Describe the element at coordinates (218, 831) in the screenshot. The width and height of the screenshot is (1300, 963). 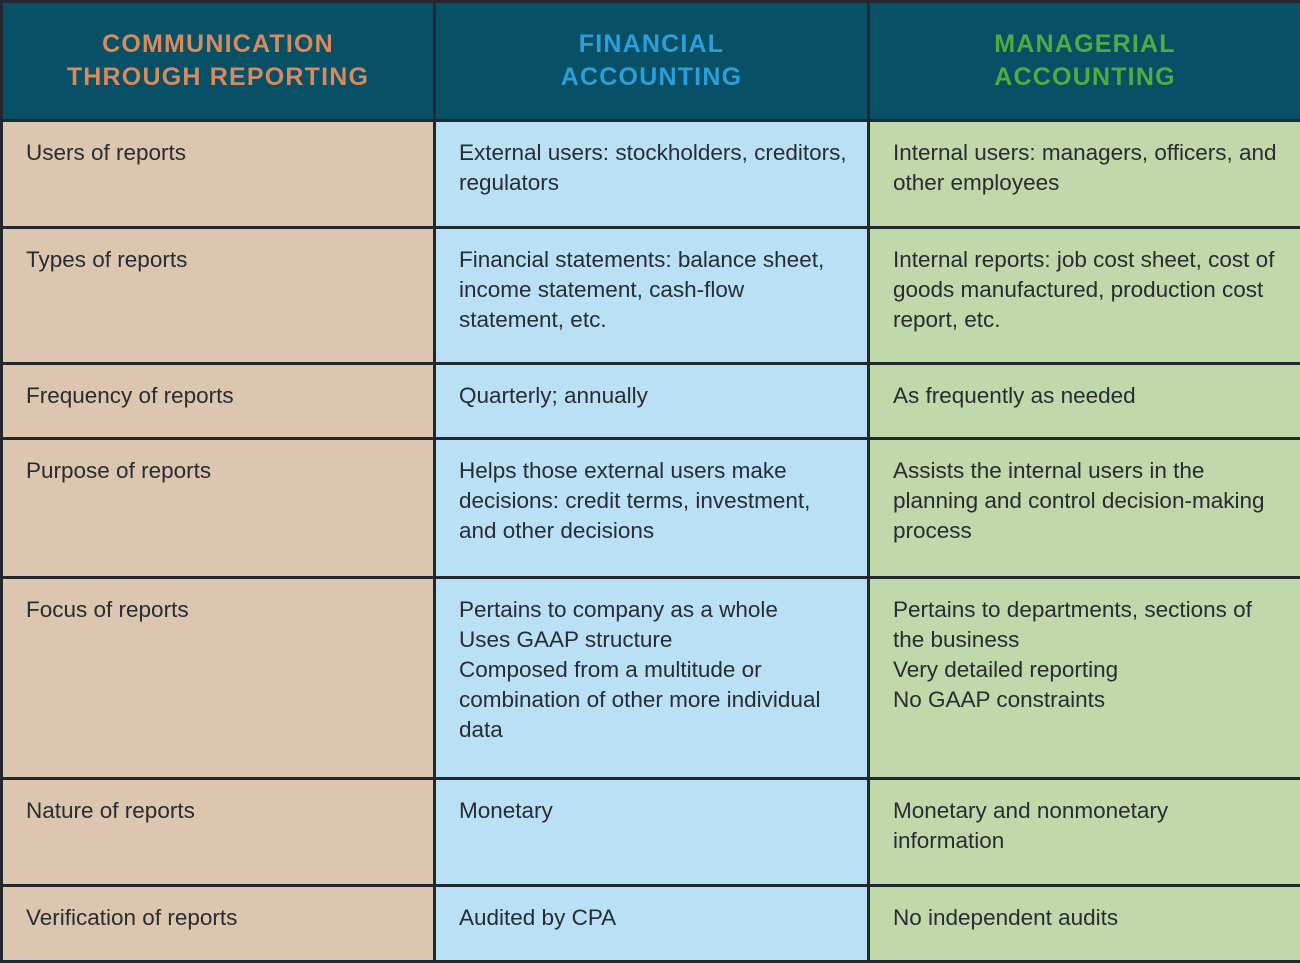
I see `row-label: Nature of reports` at that location.